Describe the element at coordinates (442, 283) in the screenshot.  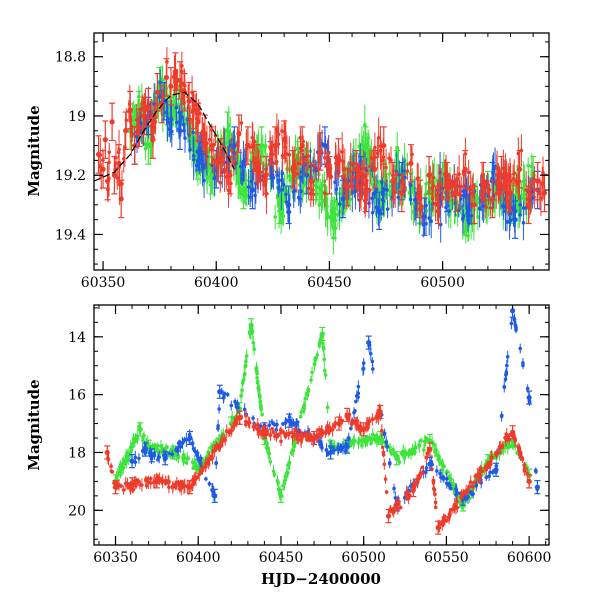
I see `top-x-tick-label: 60500` at that location.